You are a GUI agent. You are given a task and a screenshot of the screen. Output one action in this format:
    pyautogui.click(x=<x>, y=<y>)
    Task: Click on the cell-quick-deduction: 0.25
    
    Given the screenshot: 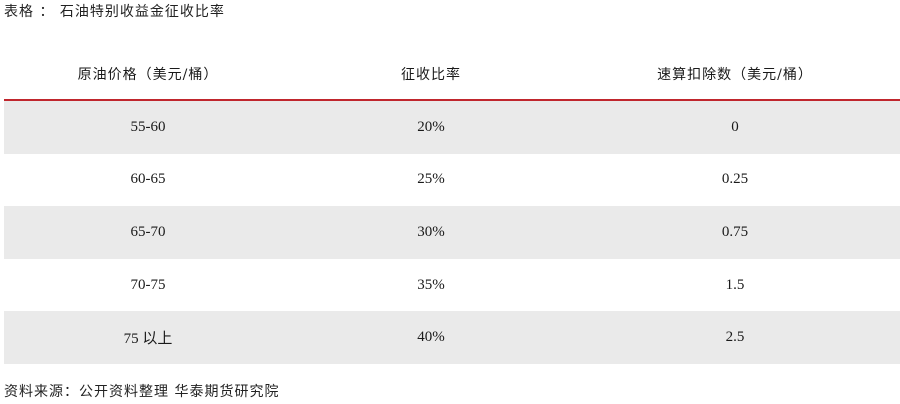 What is the action you would take?
    pyautogui.click(x=735, y=179)
    